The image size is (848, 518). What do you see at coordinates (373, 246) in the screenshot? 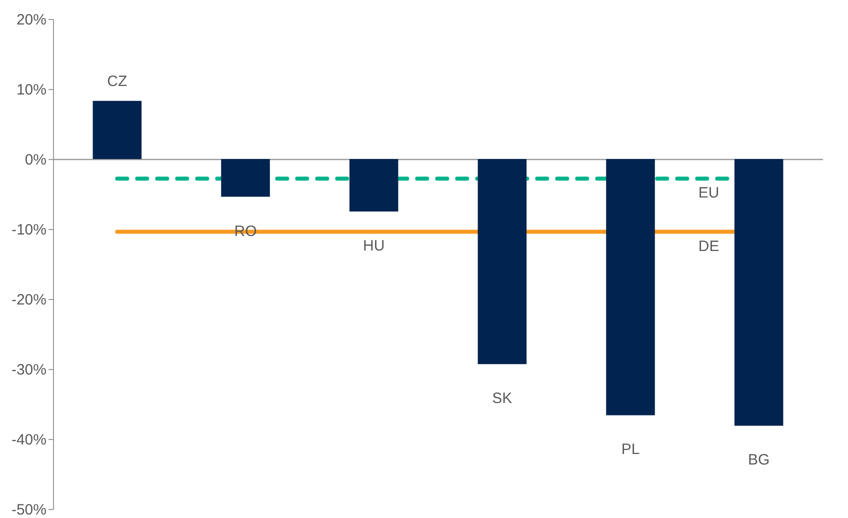
I see `x-tick-label: HU` at bounding box center [373, 246].